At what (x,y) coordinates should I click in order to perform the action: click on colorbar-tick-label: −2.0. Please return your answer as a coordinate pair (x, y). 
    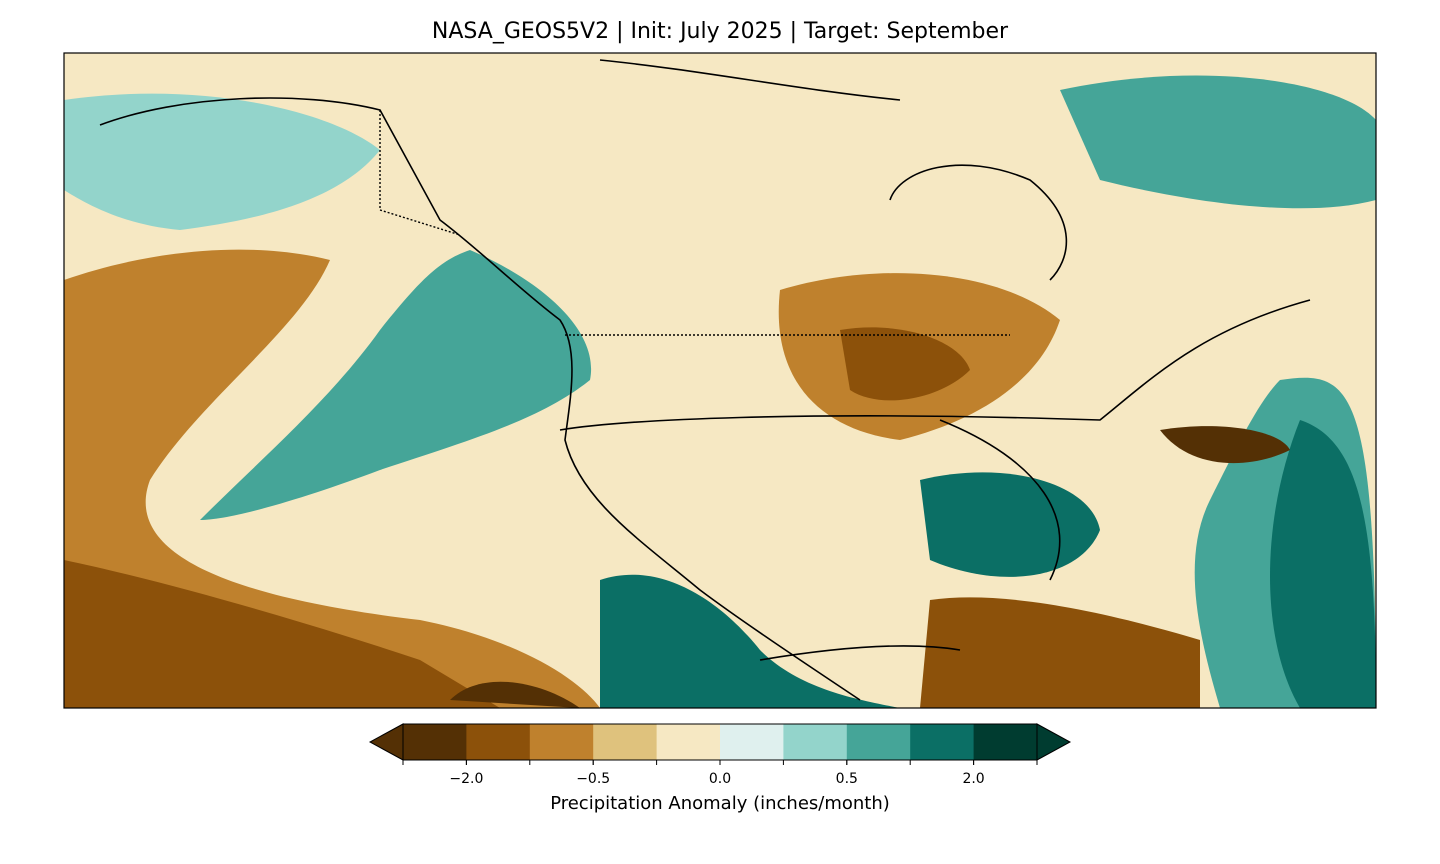
    Looking at the image, I should click on (466, 779).